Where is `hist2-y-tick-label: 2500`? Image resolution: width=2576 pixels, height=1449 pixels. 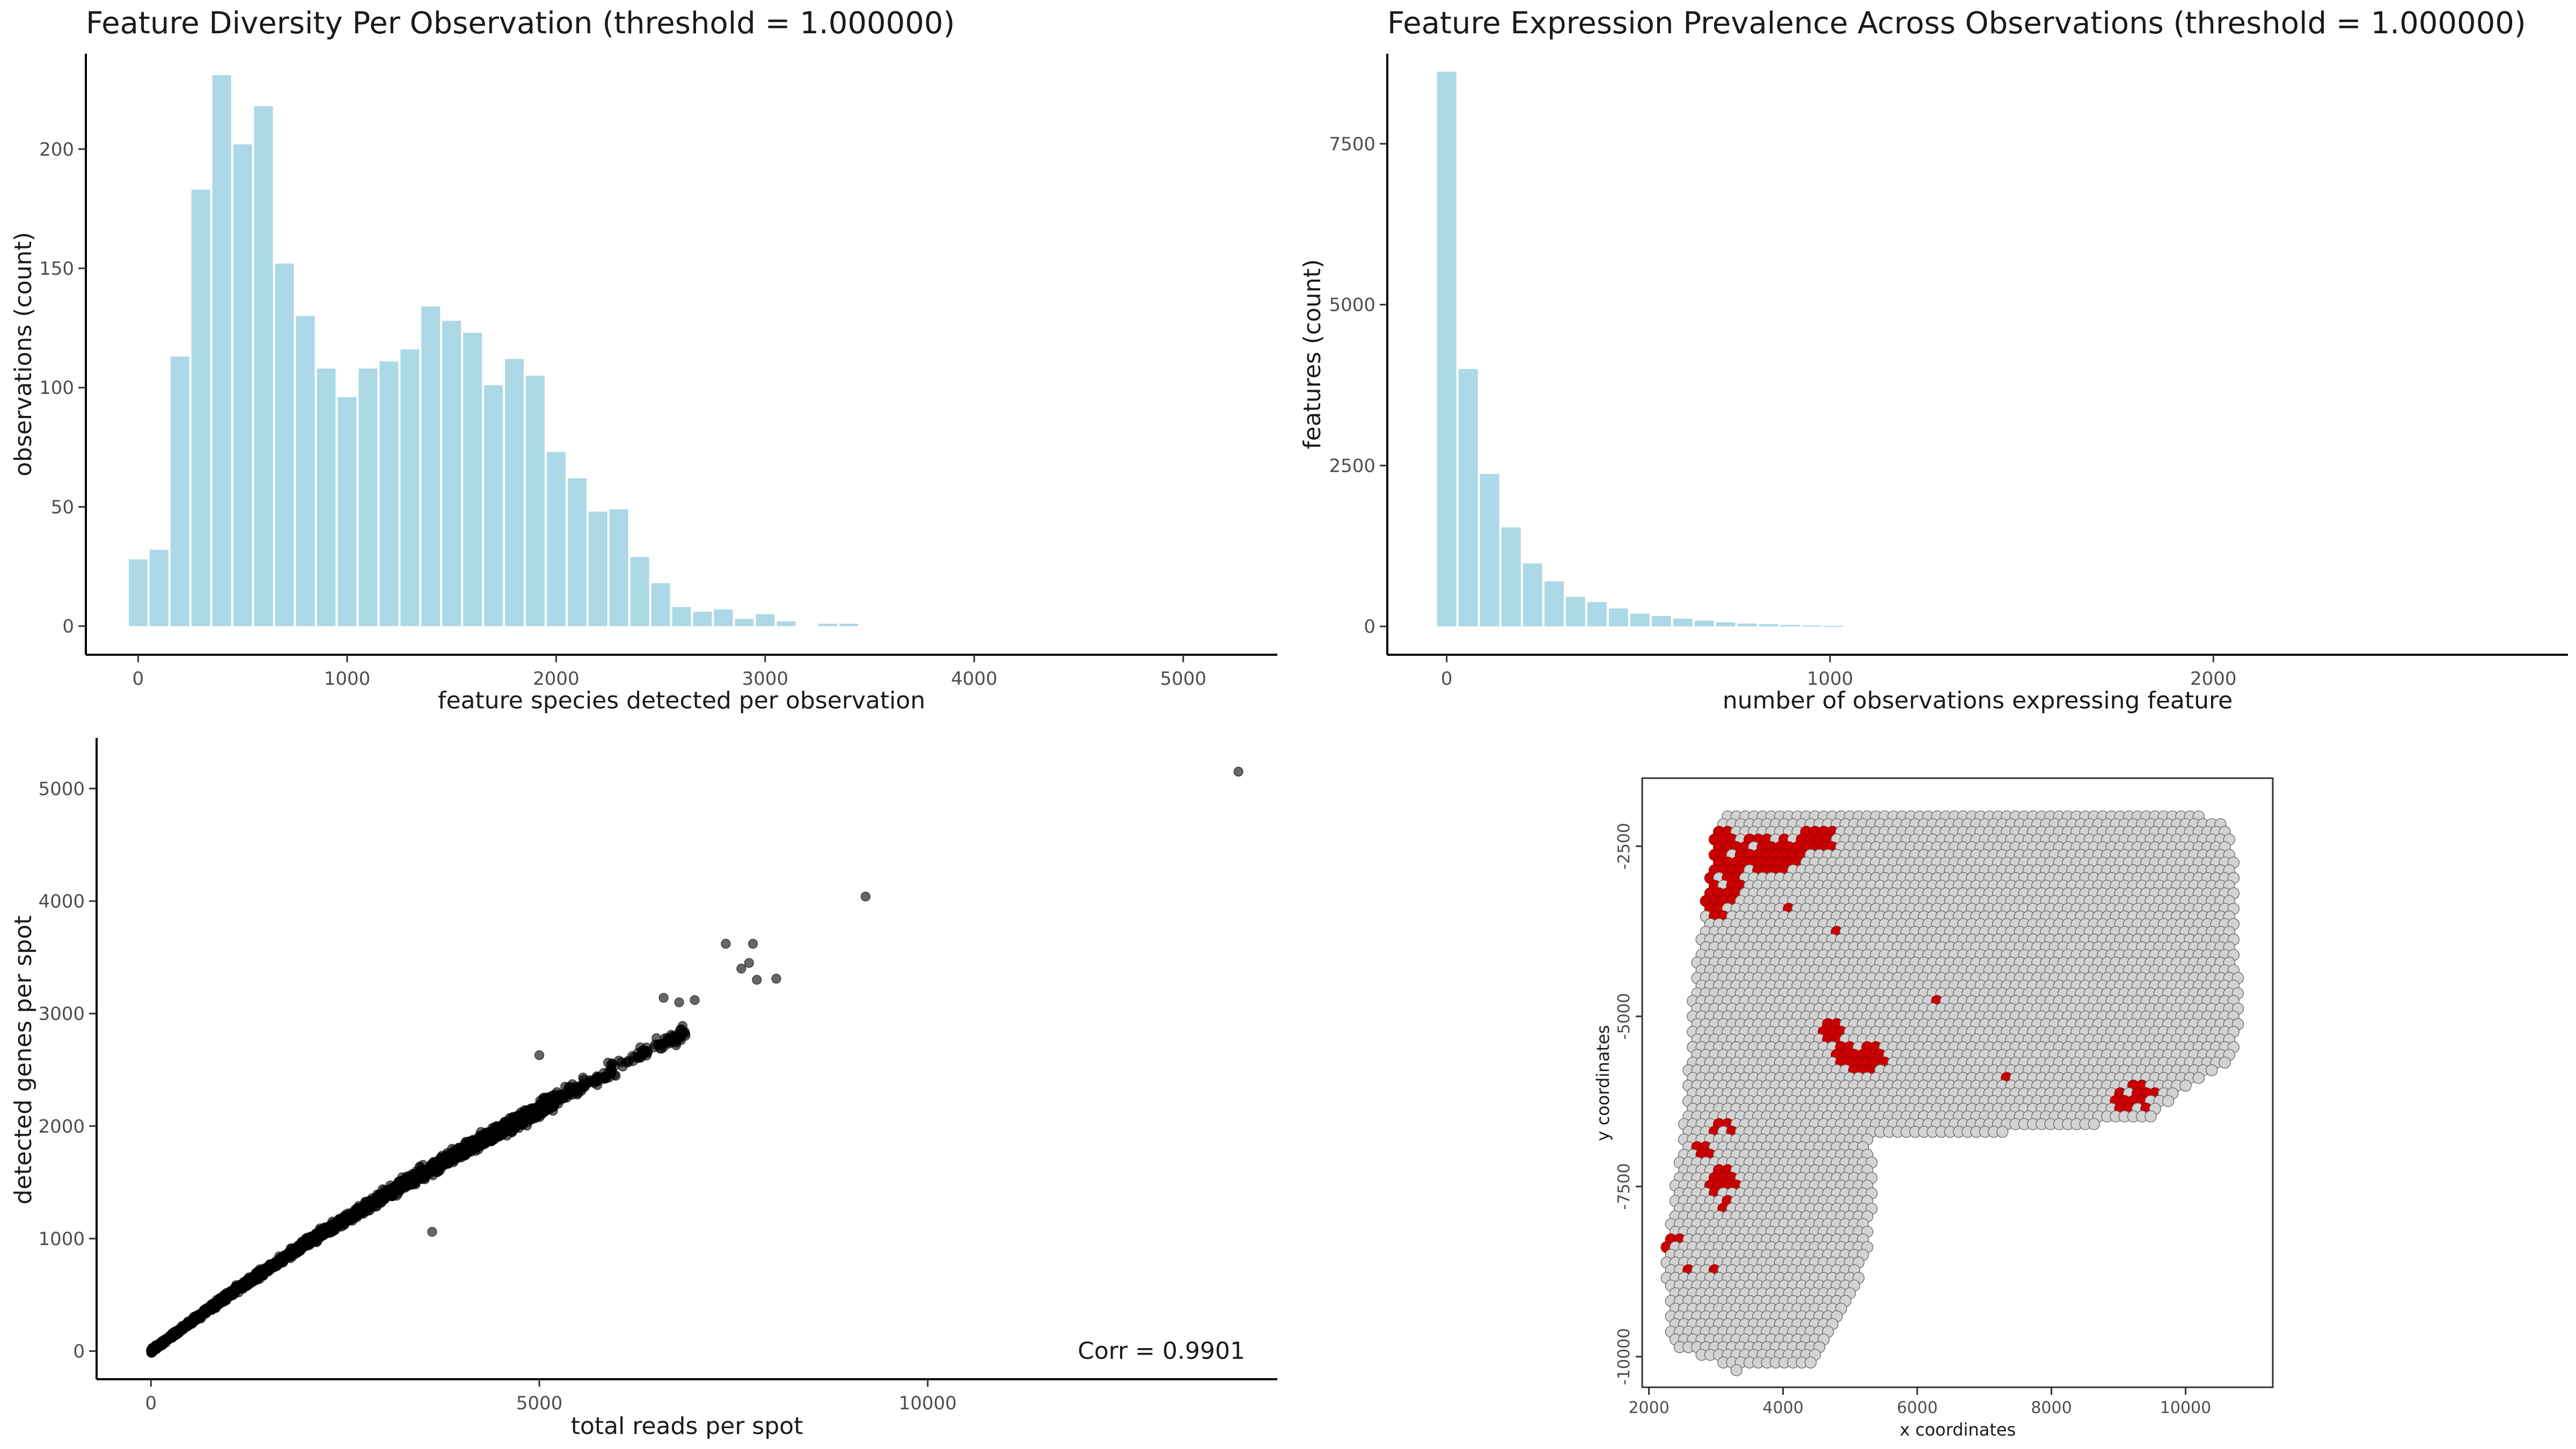 hist2-y-tick-label: 2500 is located at coordinates (1352, 466).